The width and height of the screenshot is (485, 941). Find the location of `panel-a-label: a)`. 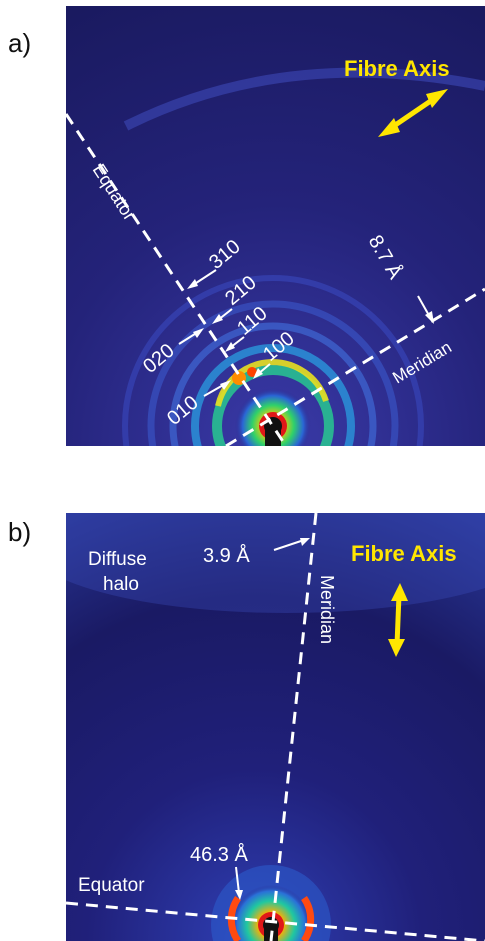

panel-a-label: a) is located at coordinates (20, 43).